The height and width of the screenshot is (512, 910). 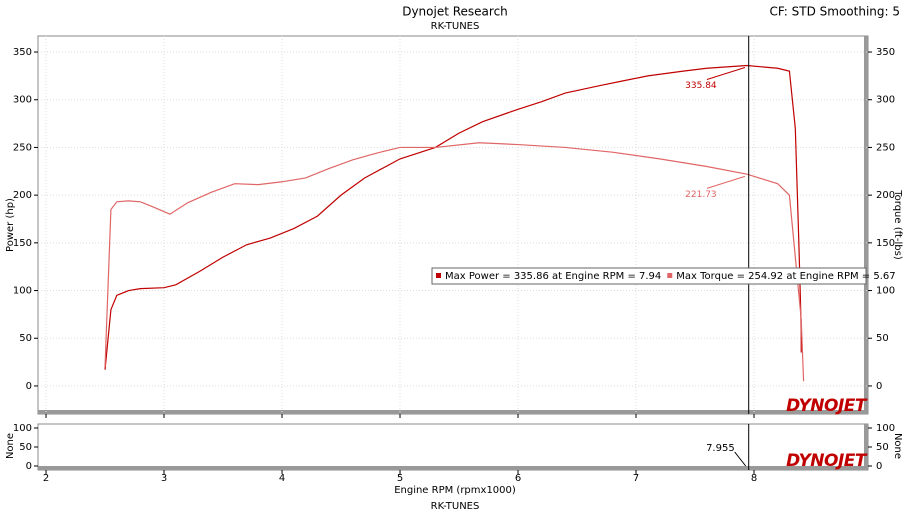 What do you see at coordinates (885, 52) in the screenshot?
I see `y2-tick-label: 350` at bounding box center [885, 52].